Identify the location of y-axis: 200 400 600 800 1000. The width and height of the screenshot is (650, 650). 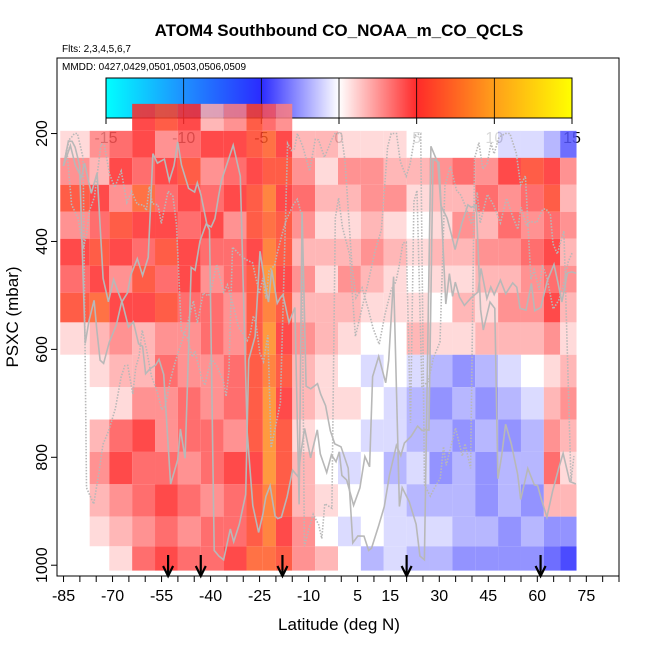
(45, 351).